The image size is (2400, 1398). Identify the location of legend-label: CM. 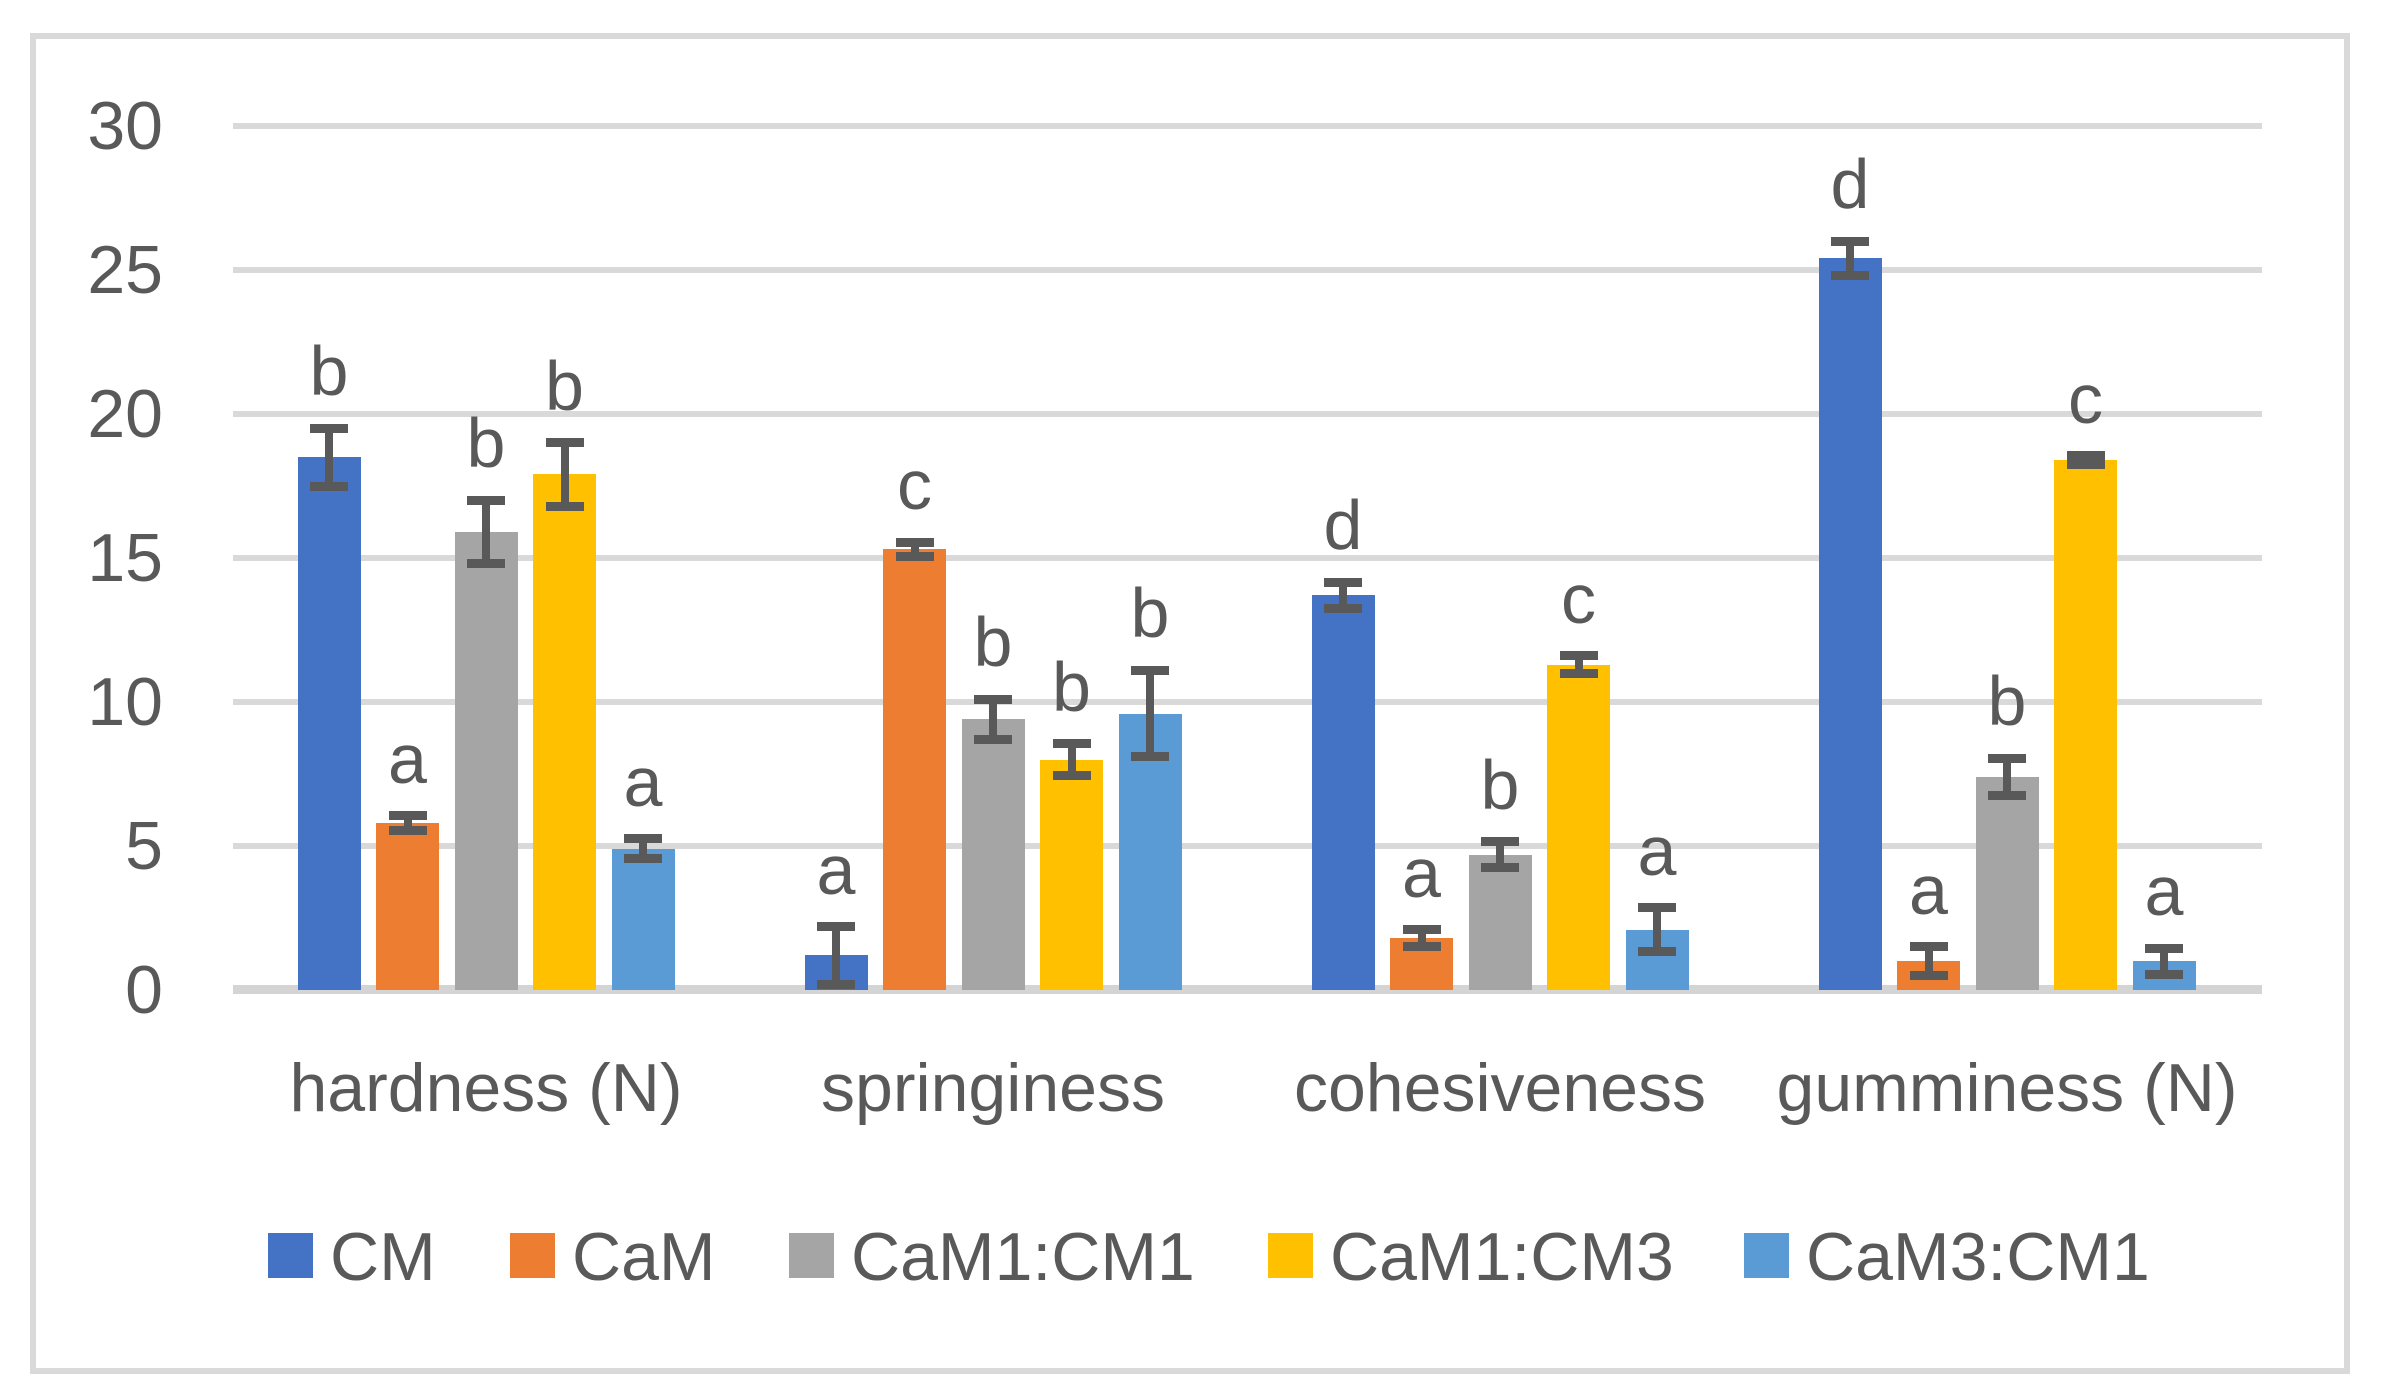
(383, 1257).